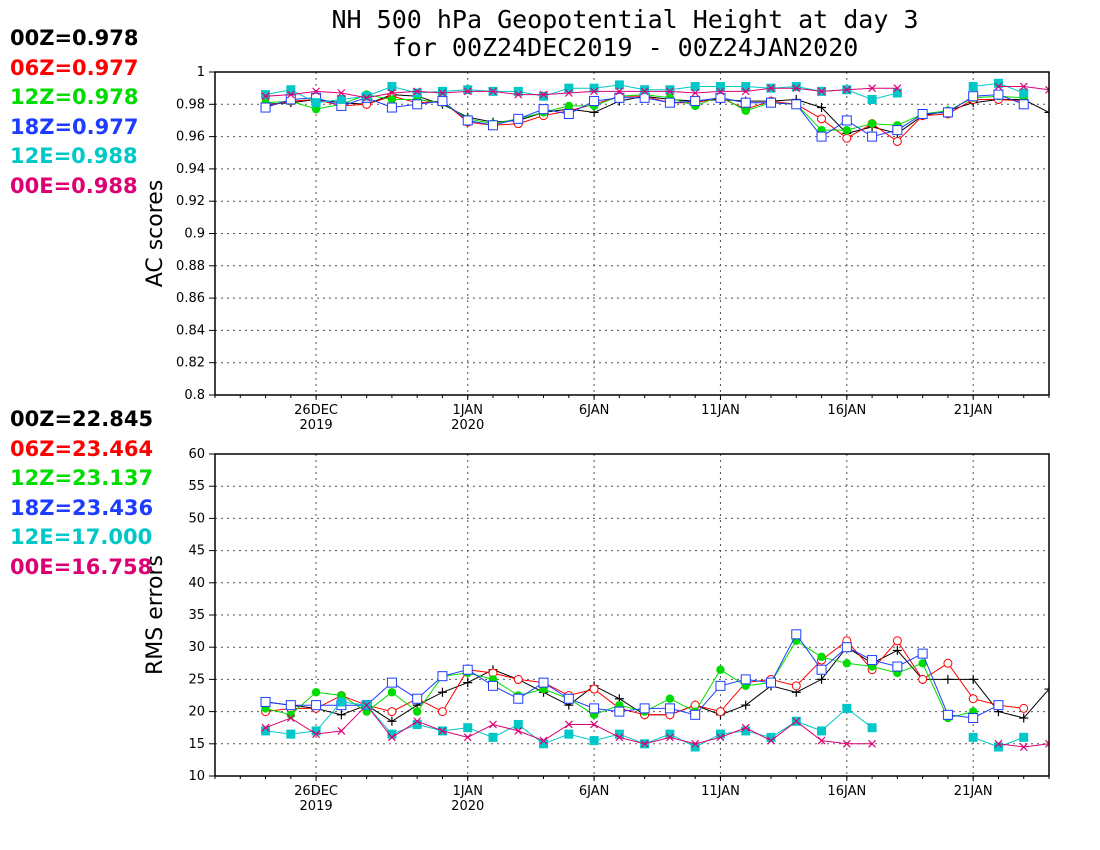 The height and width of the screenshot is (850, 1100). What do you see at coordinates (822, 108) in the screenshot?
I see `ac-data-point-00Z` at bounding box center [822, 108].